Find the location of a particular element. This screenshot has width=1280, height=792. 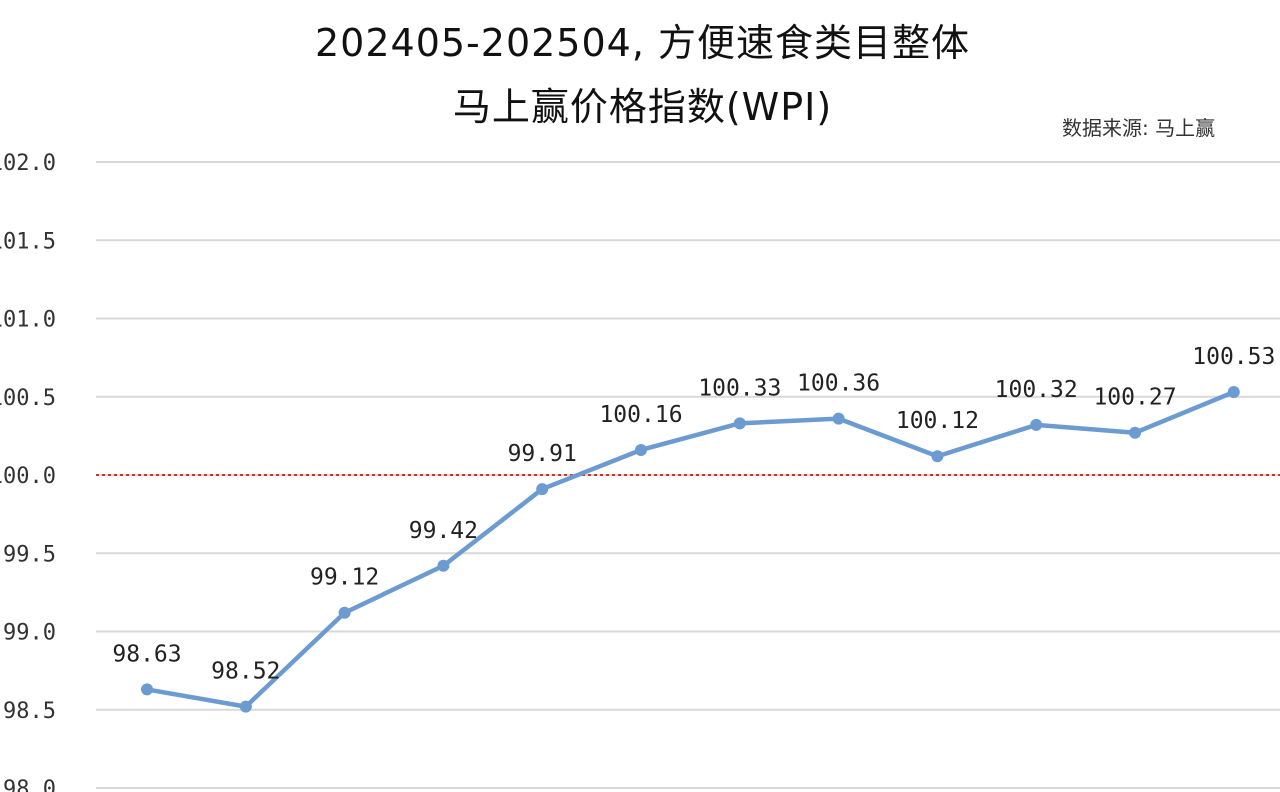

y-tick-label: 99.5 is located at coordinates (29, 554).